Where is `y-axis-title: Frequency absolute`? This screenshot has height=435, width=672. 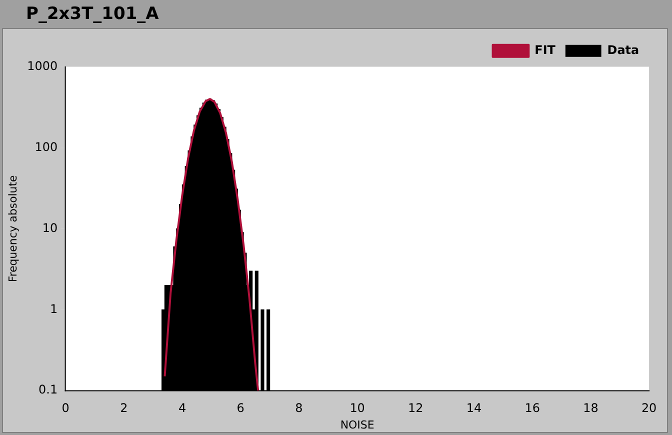
y-axis-title: Frequency absolute is located at coordinates (13, 228).